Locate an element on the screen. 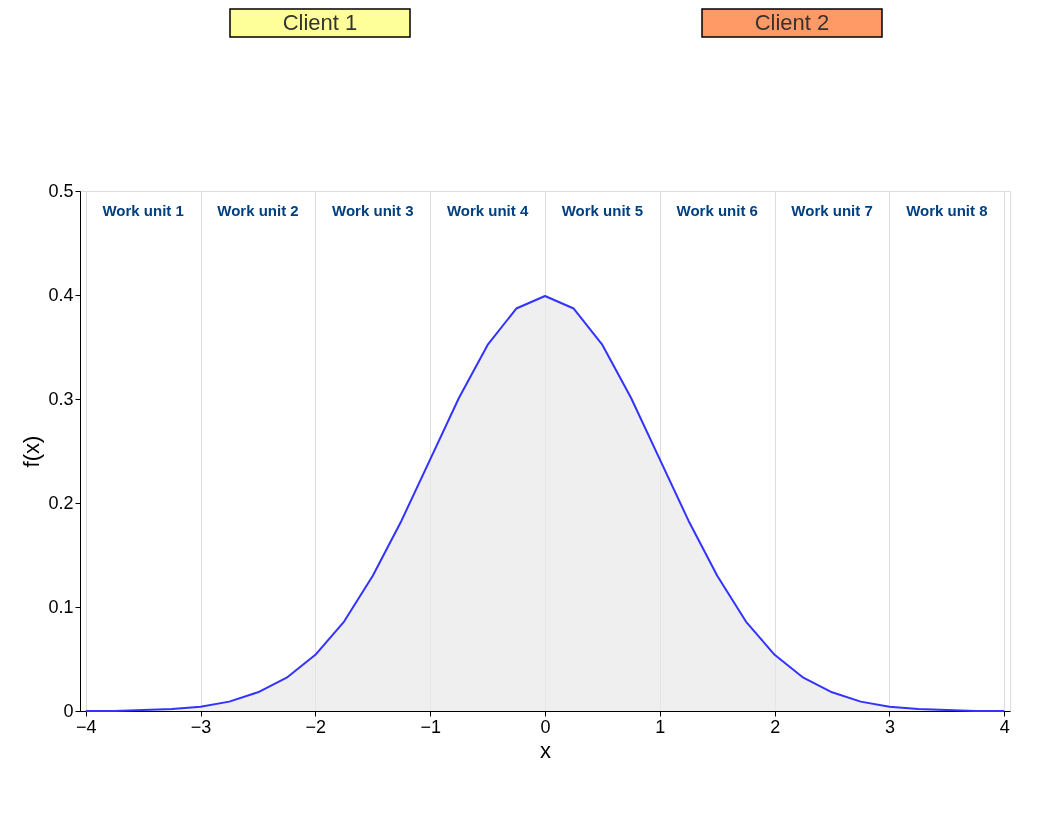 This screenshot has height=814, width=1048. annotation: Work unit 2 is located at coordinates (258, 210).